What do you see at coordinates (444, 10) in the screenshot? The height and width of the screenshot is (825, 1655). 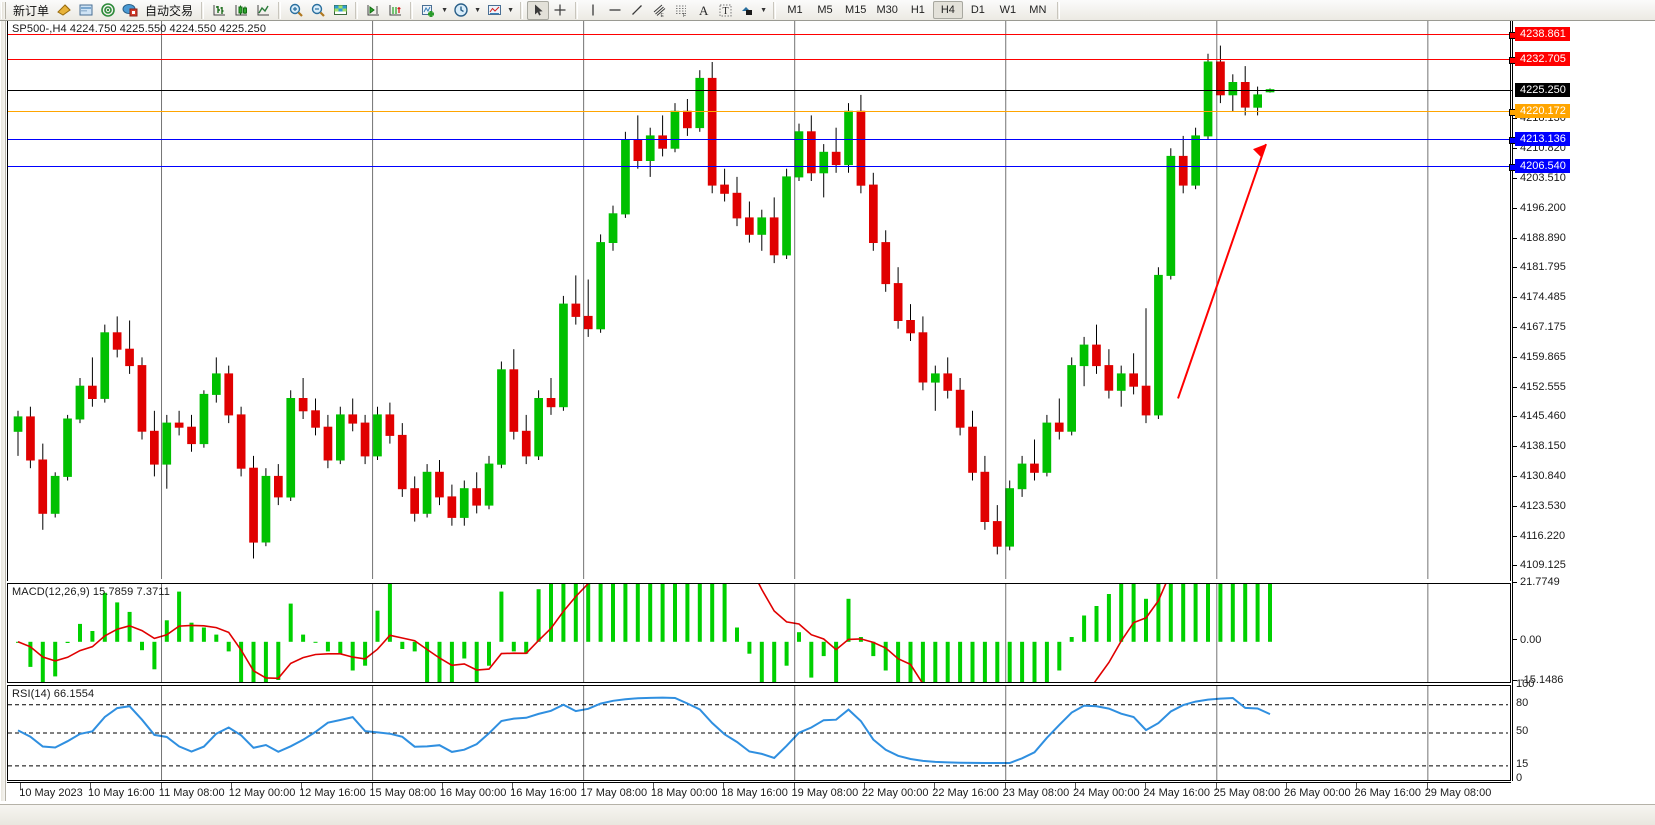 I see `indicators-dropdown-arrow: ▼` at bounding box center [444, 10].